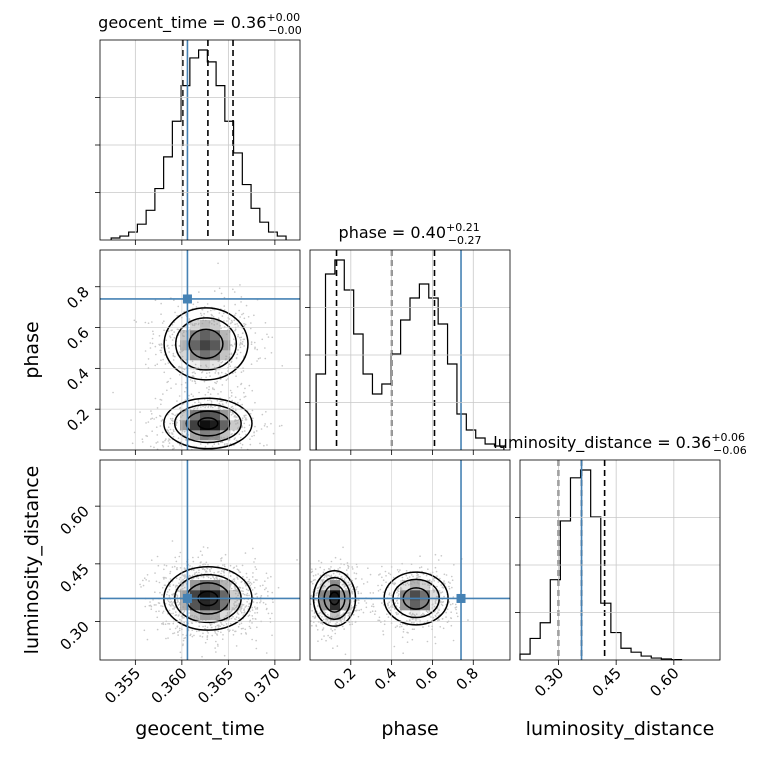 This screenshot has width=760, height=760. I want to click on histogram-luminosity_distance, so click(601, 560).